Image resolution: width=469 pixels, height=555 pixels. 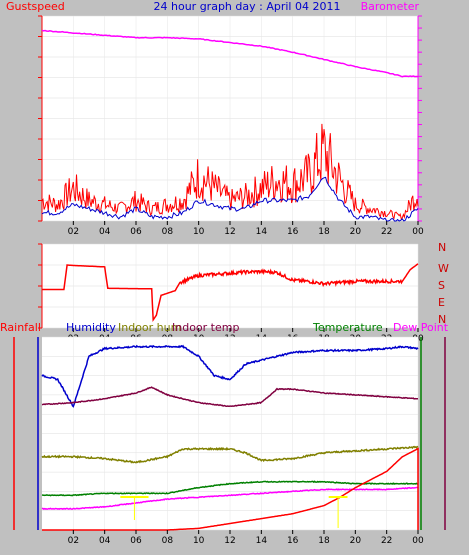 I want to click on gustspeed-label: Gustspeed, so click(x=35, y=6).